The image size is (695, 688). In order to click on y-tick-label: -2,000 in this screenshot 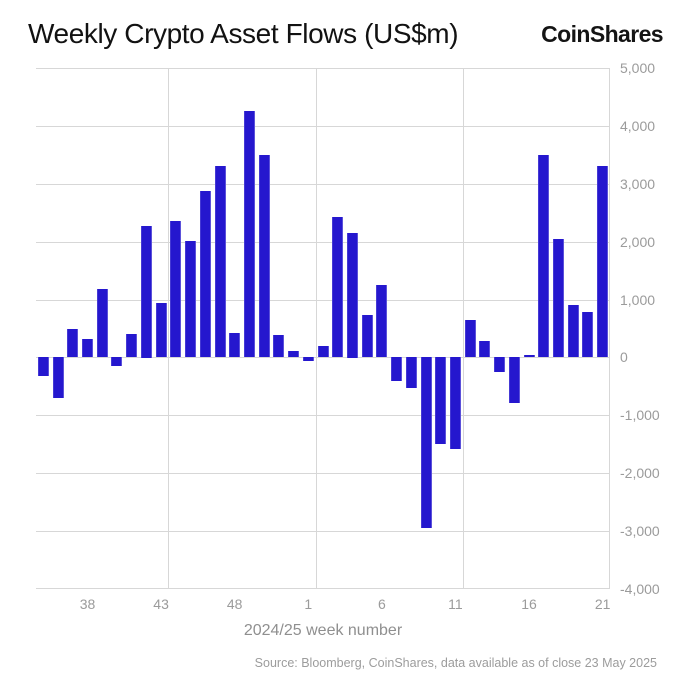, I will do `click(640, 473)`.